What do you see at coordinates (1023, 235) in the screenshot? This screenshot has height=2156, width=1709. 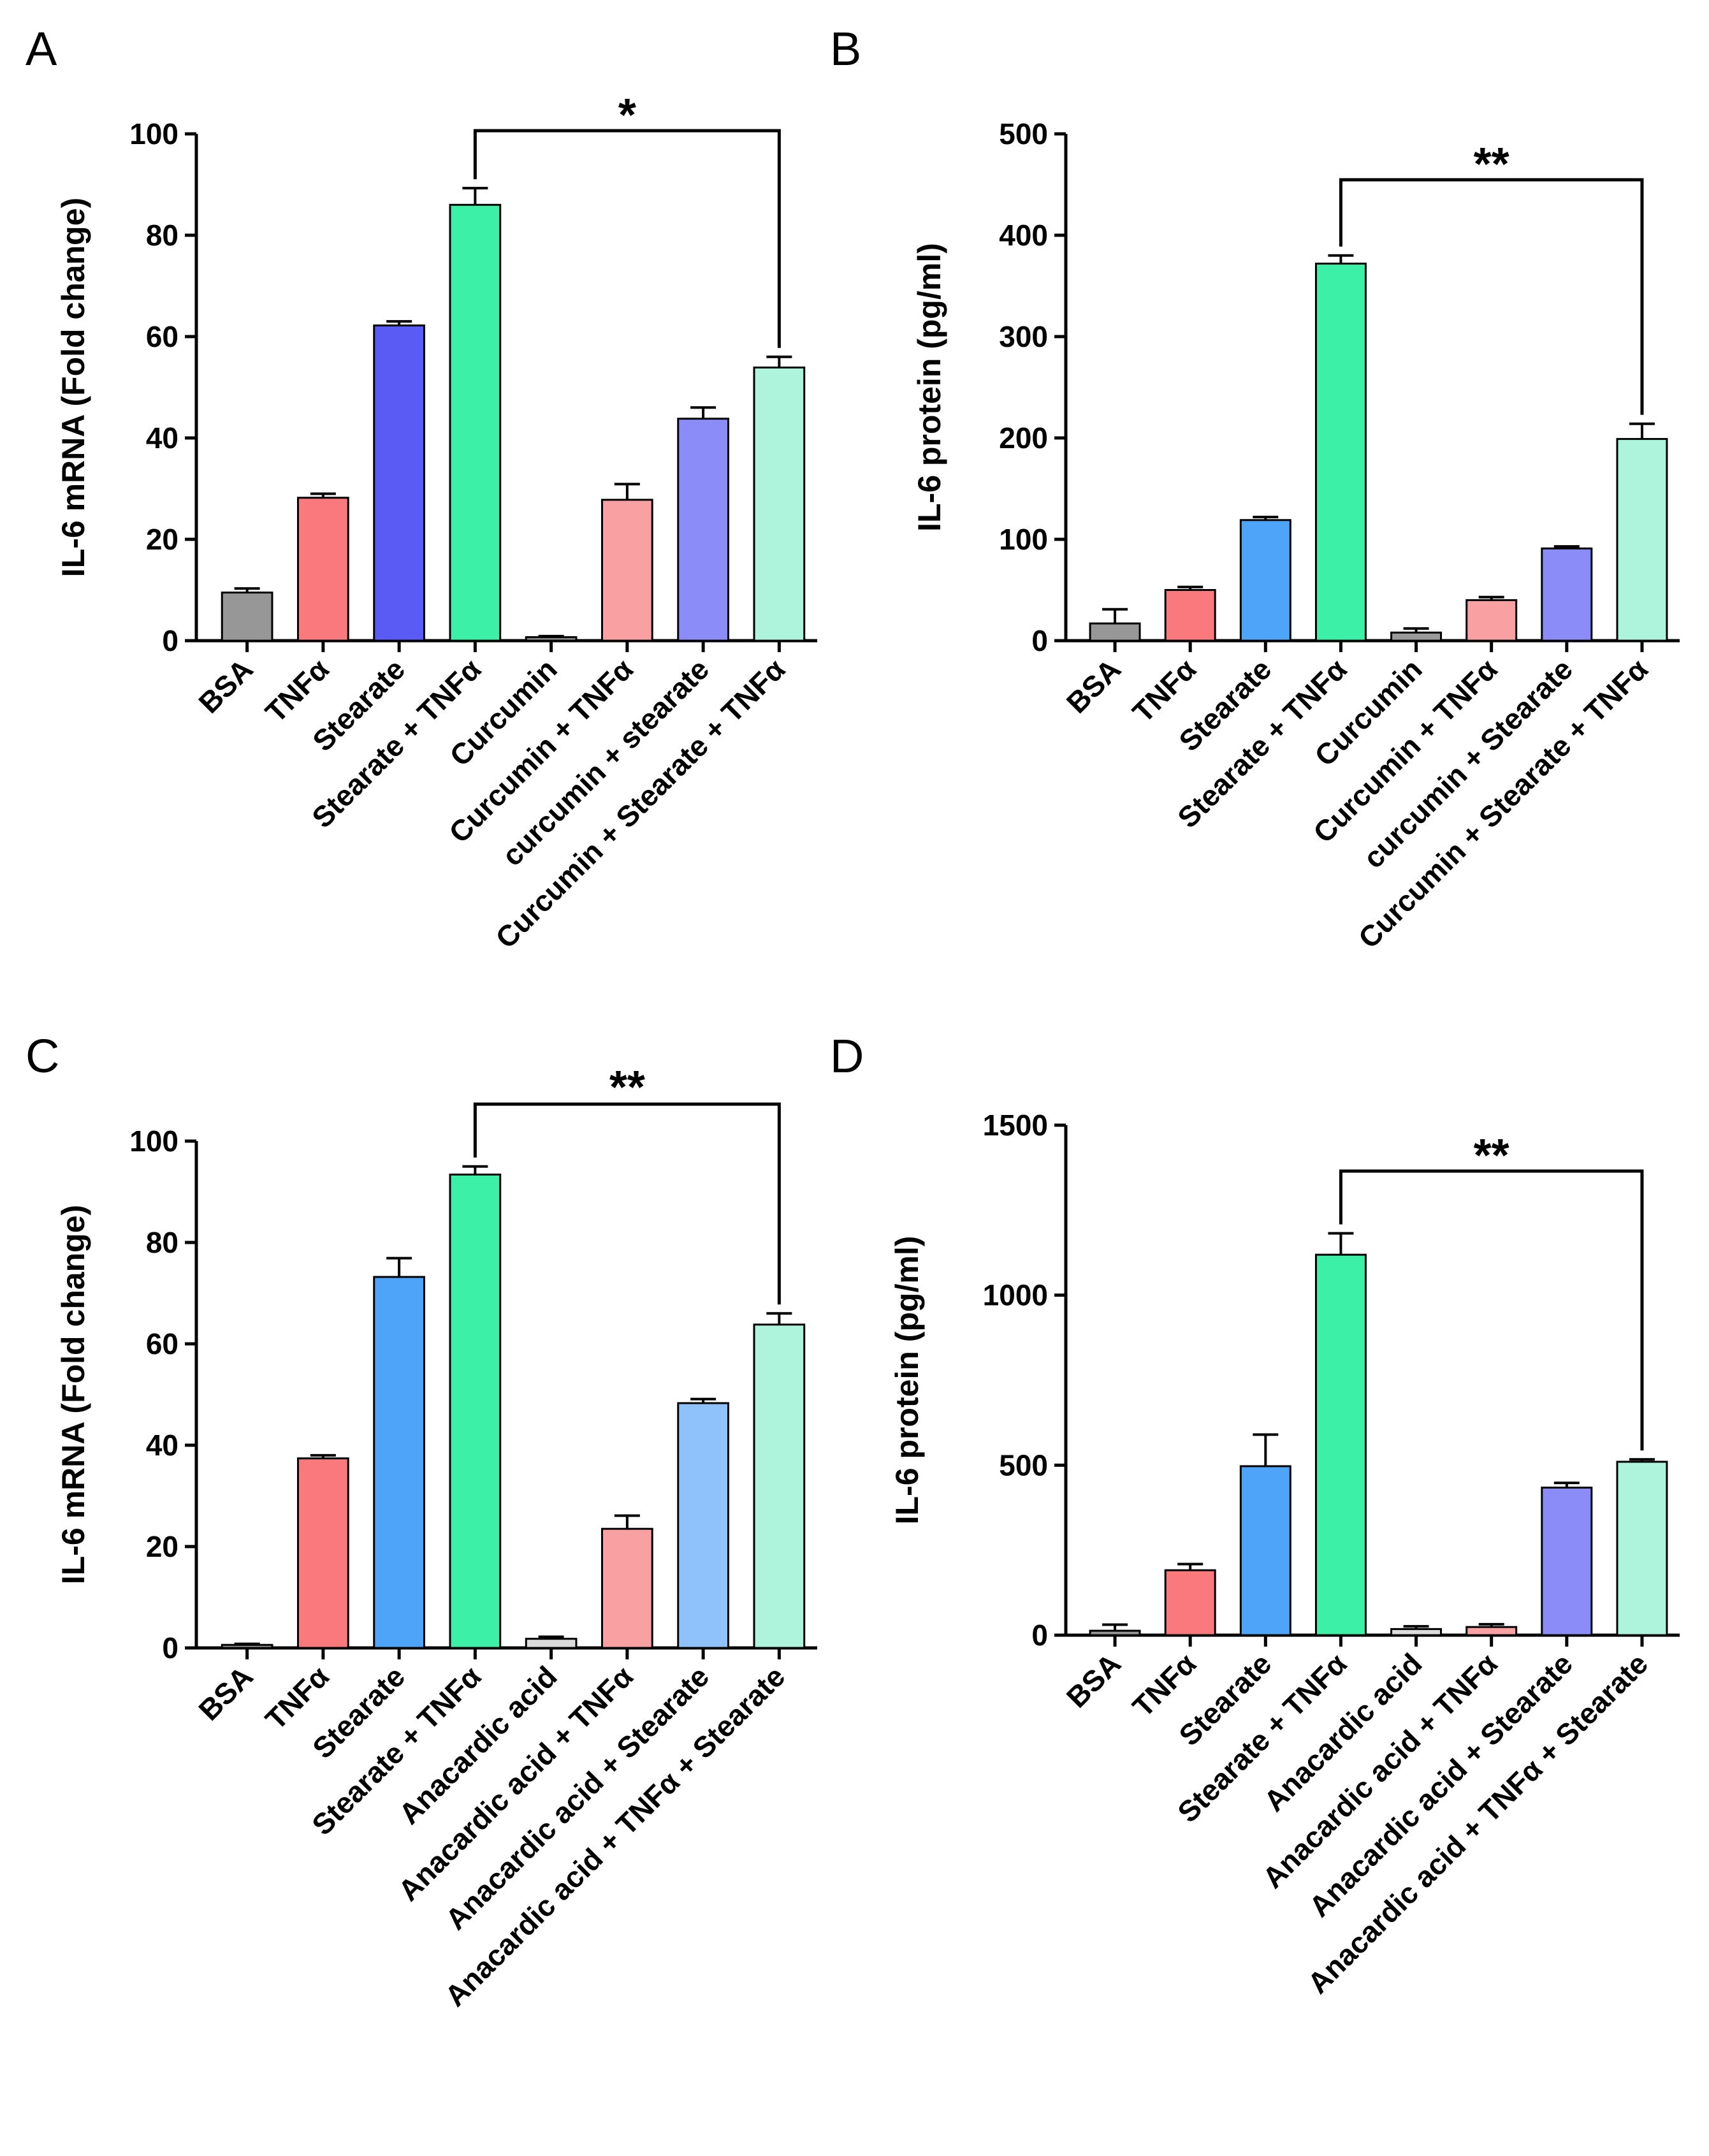 I see `y-tick-label: 400` at bounding box center [1023, 235].